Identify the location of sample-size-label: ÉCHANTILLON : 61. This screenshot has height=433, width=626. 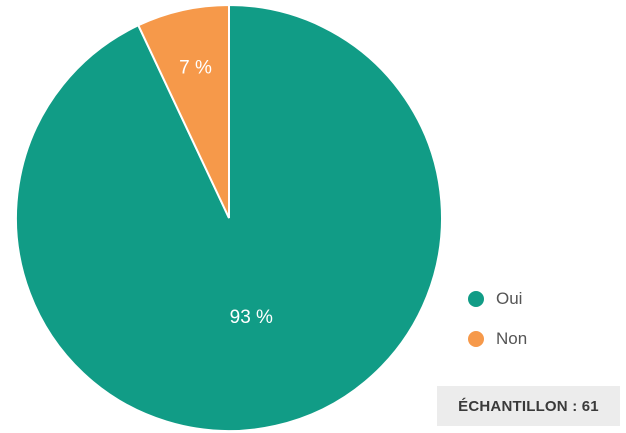
(528, 406).